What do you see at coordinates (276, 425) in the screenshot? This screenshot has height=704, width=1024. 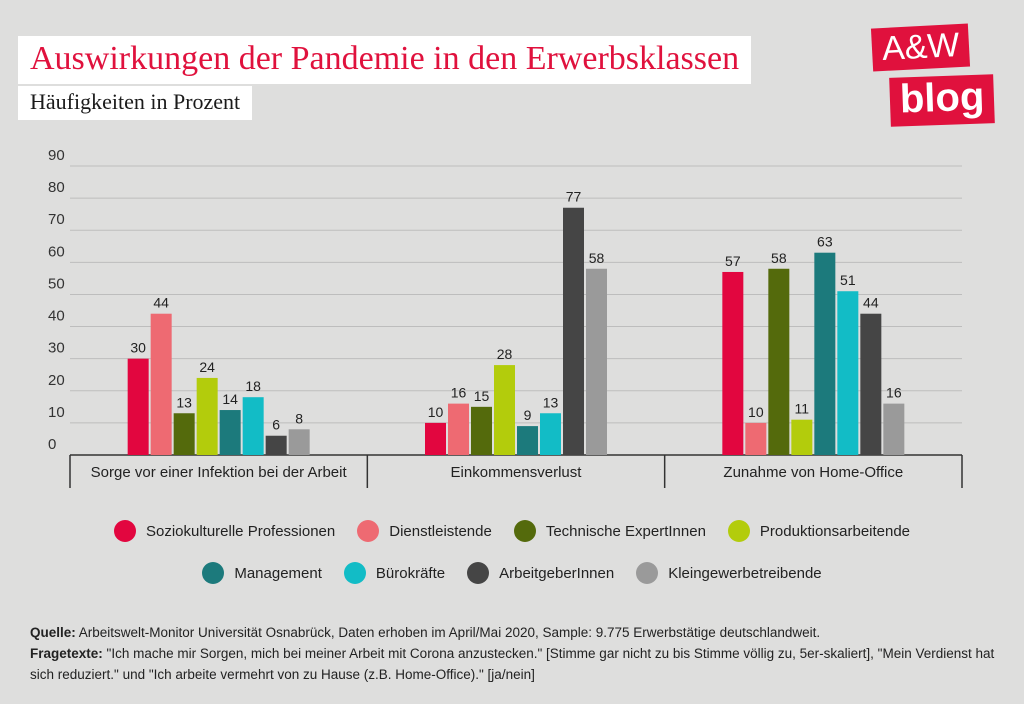 I see `data-label: 6` at bounding box center [276, 425].